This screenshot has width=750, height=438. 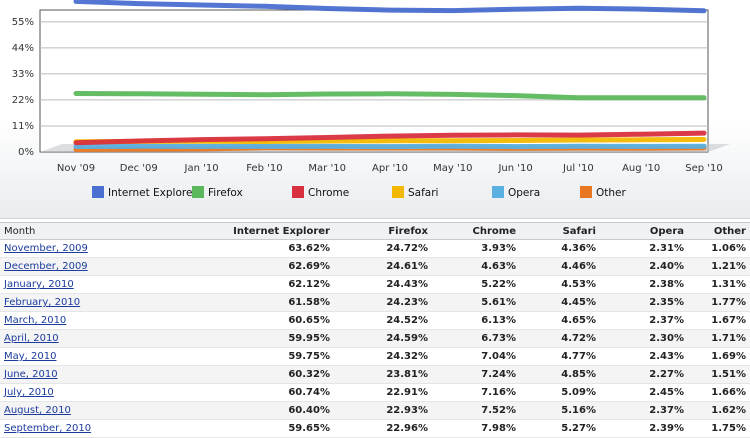 I want to click on month-link: January, 2010, so click(x=39, y=284).